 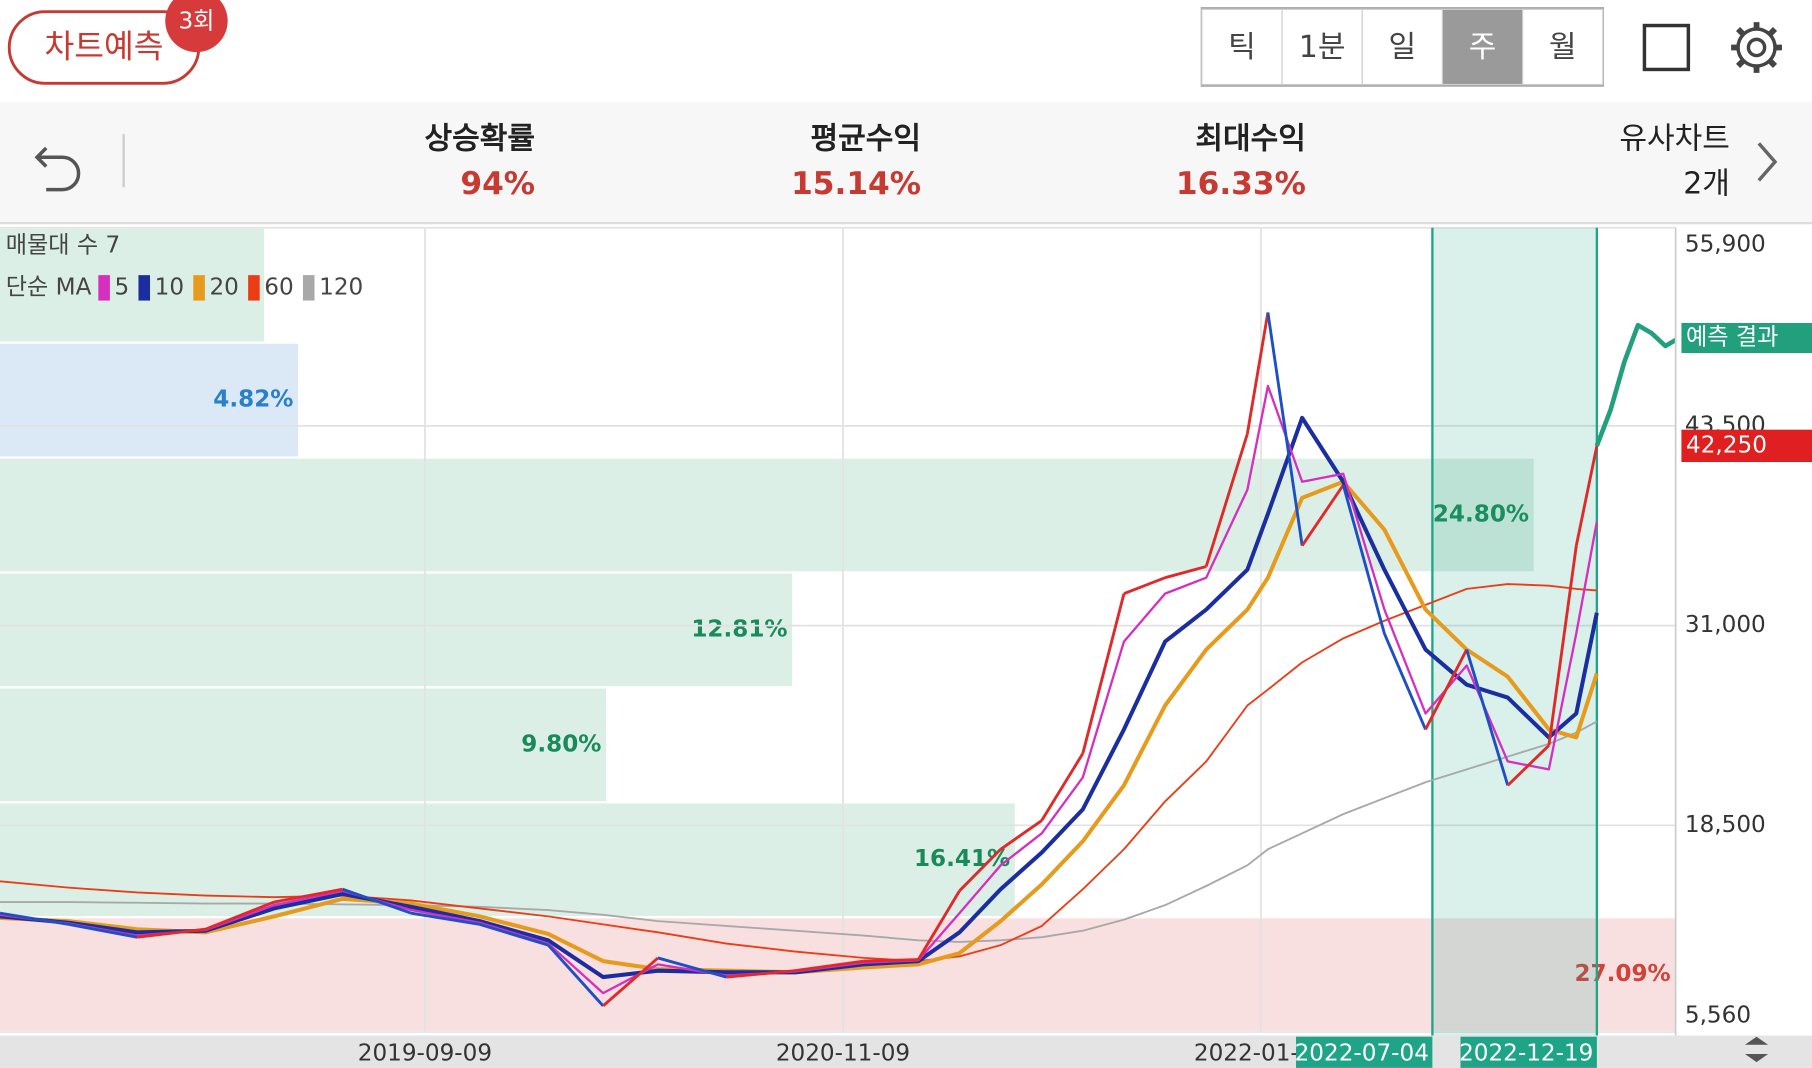 I want to click on prediction-tag, so click(x=1746, y=338).